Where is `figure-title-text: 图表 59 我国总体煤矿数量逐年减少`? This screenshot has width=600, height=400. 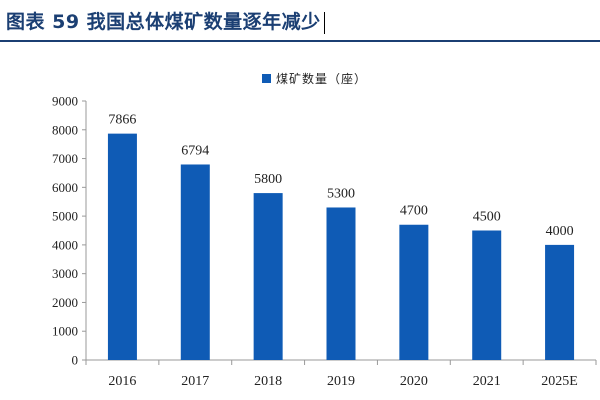
figure-title-text: 图表 59 我国总体煤矿数量逐年减少 is located at coordinates (163, 22).